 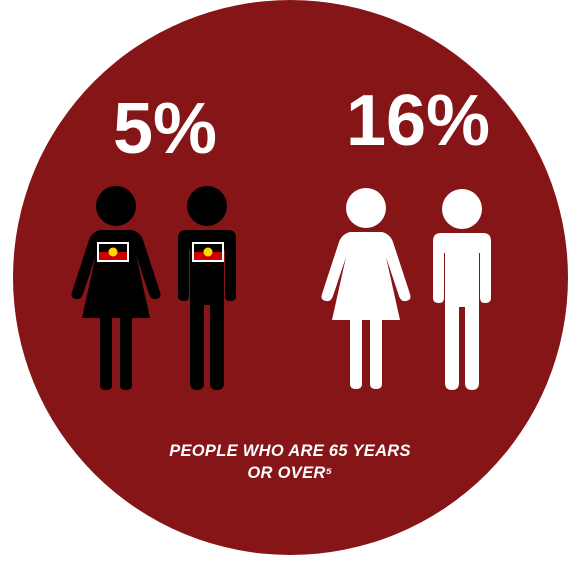 I want to click on general-percent-stat: 16%, so click(x=418, y=121).